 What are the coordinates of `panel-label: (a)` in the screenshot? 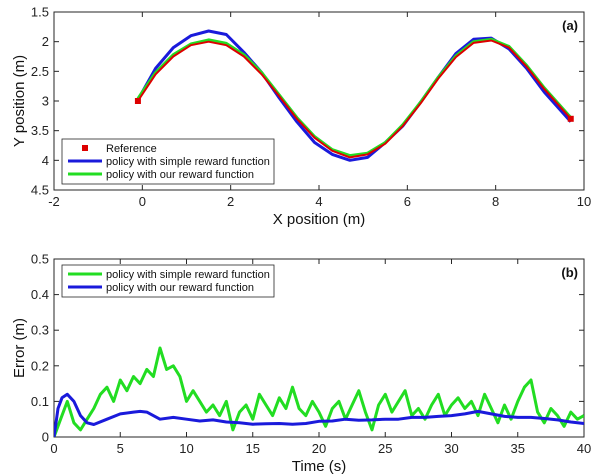 It's located at (570, 25).